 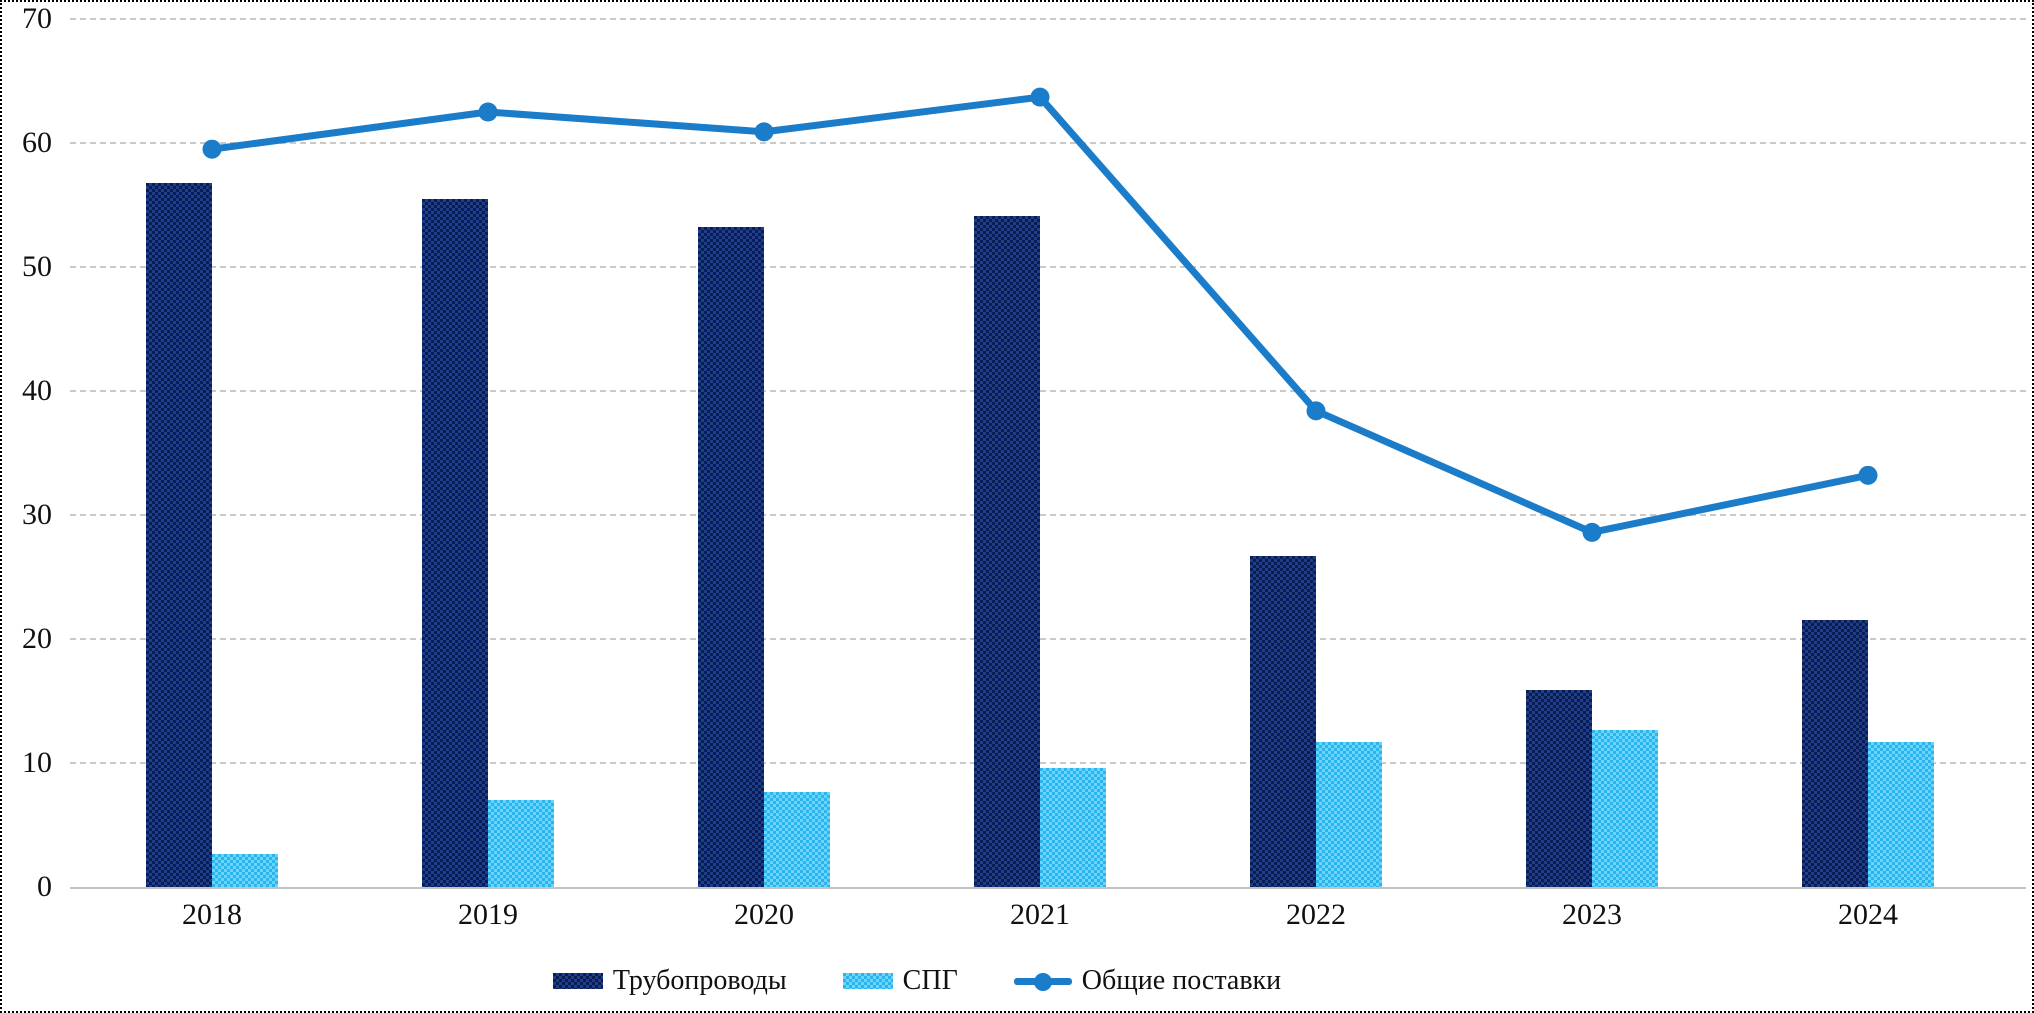 What do you see at coordinates (488, 112) in the screenshot?
I see `line-marker-2019` at bounding box center [488, 112].